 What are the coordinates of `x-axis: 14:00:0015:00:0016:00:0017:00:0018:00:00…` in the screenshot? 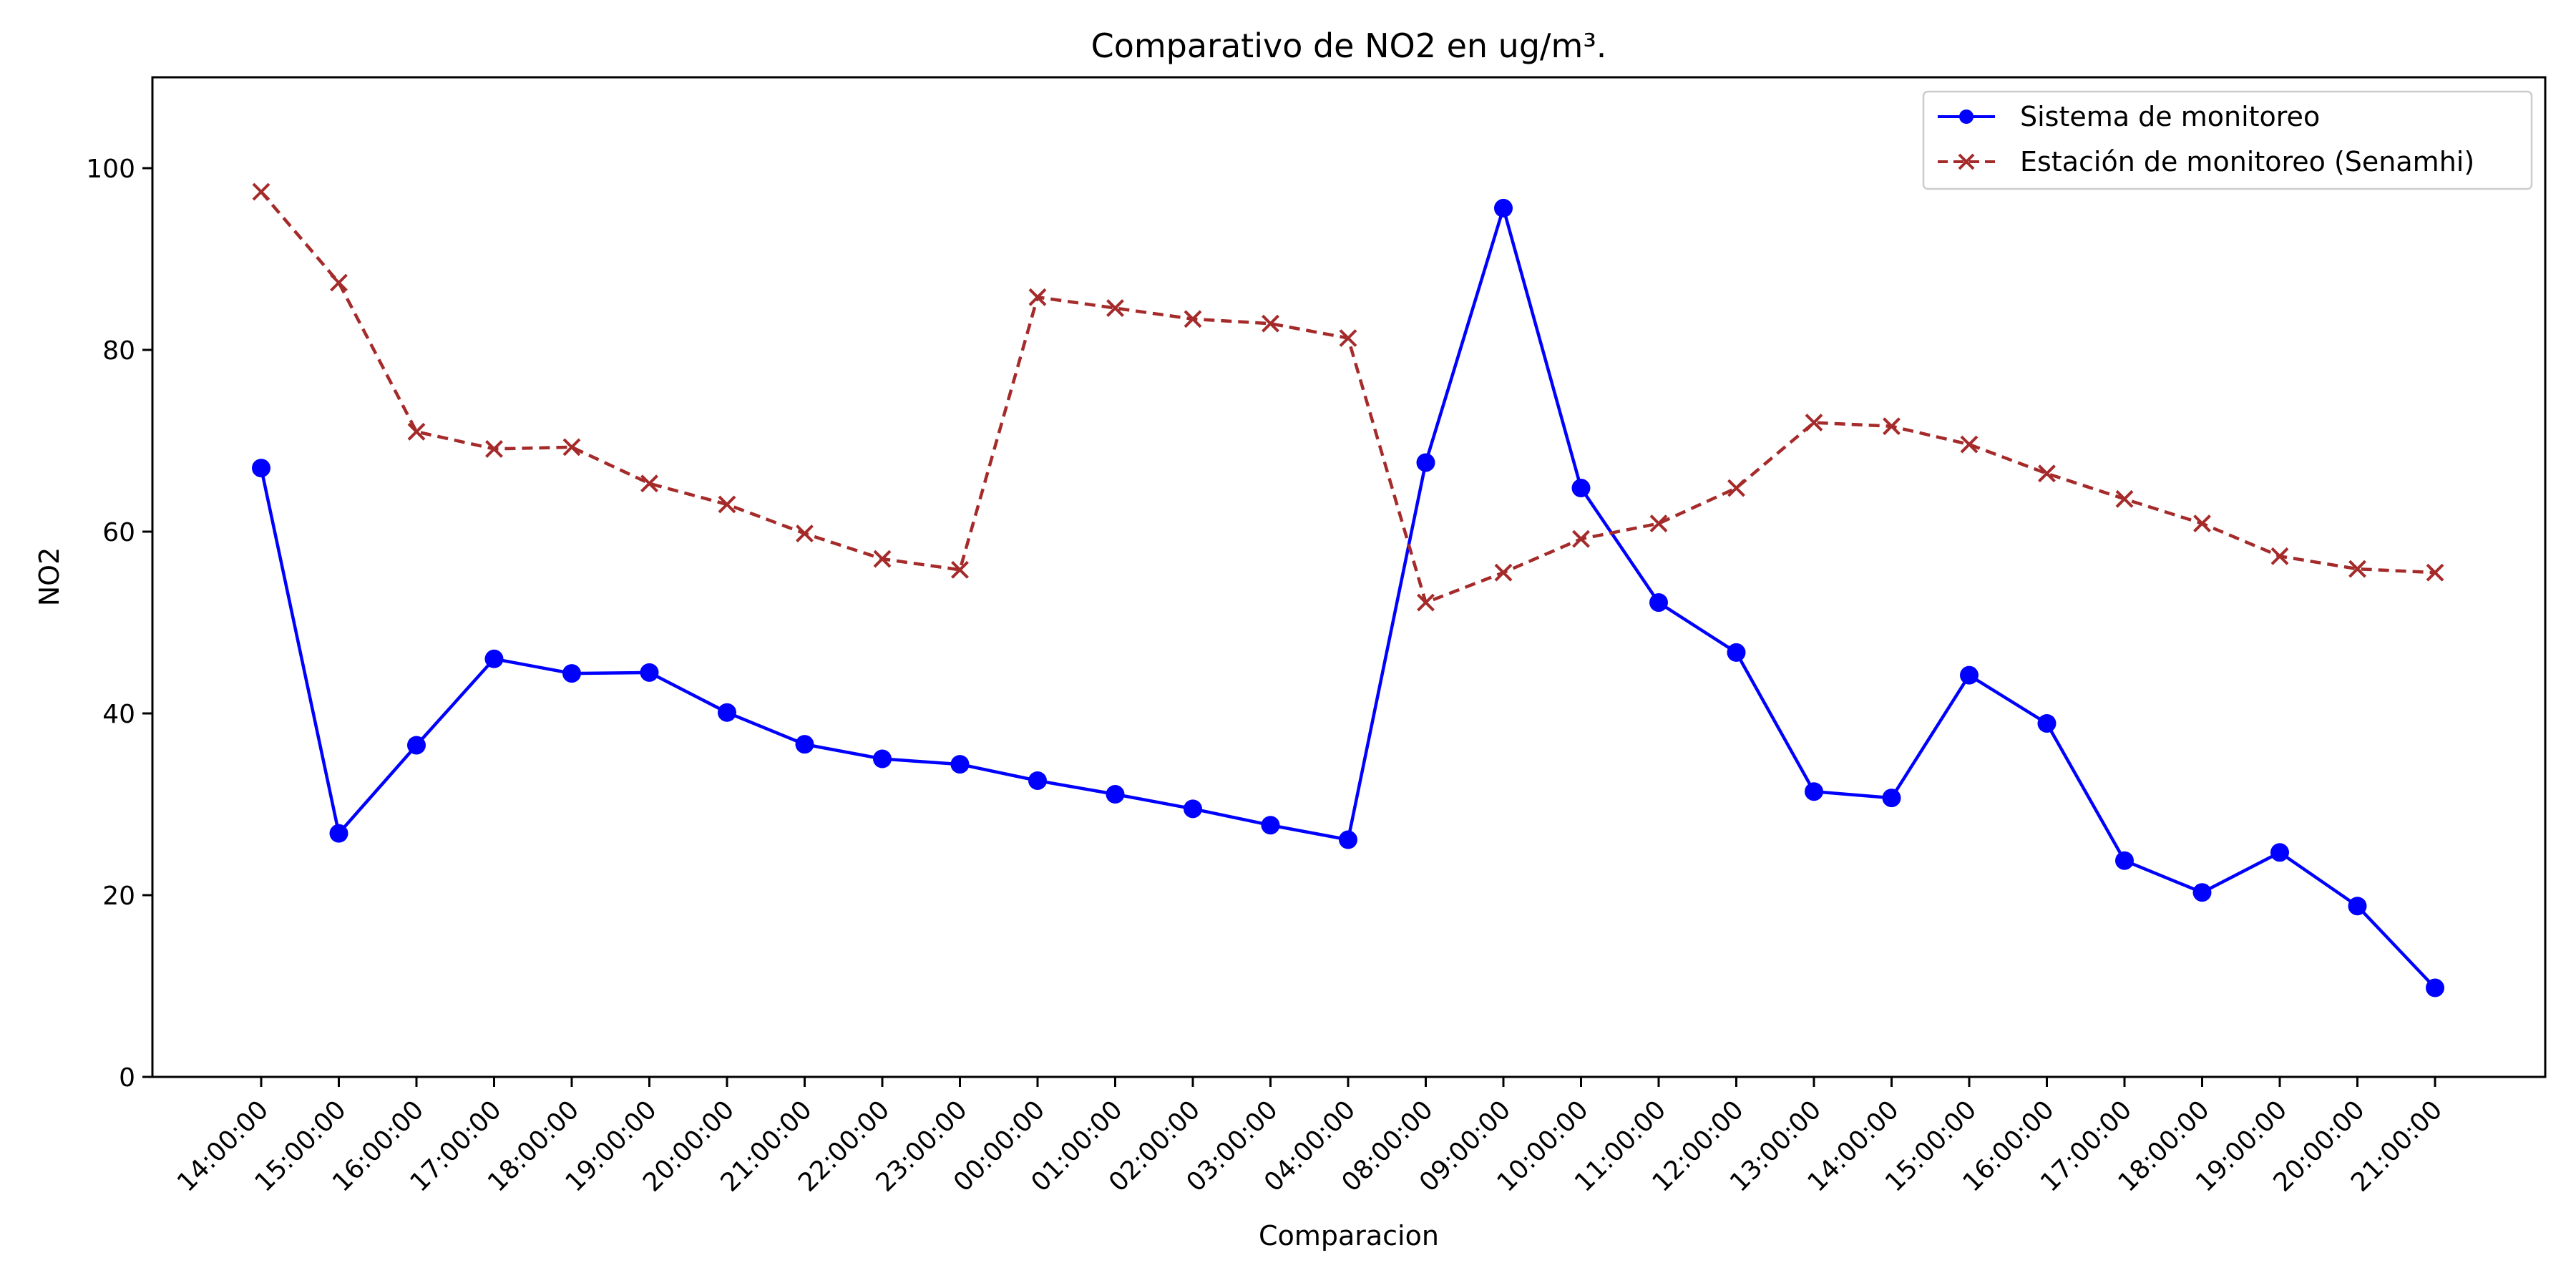 It's located at (1310, 1137).